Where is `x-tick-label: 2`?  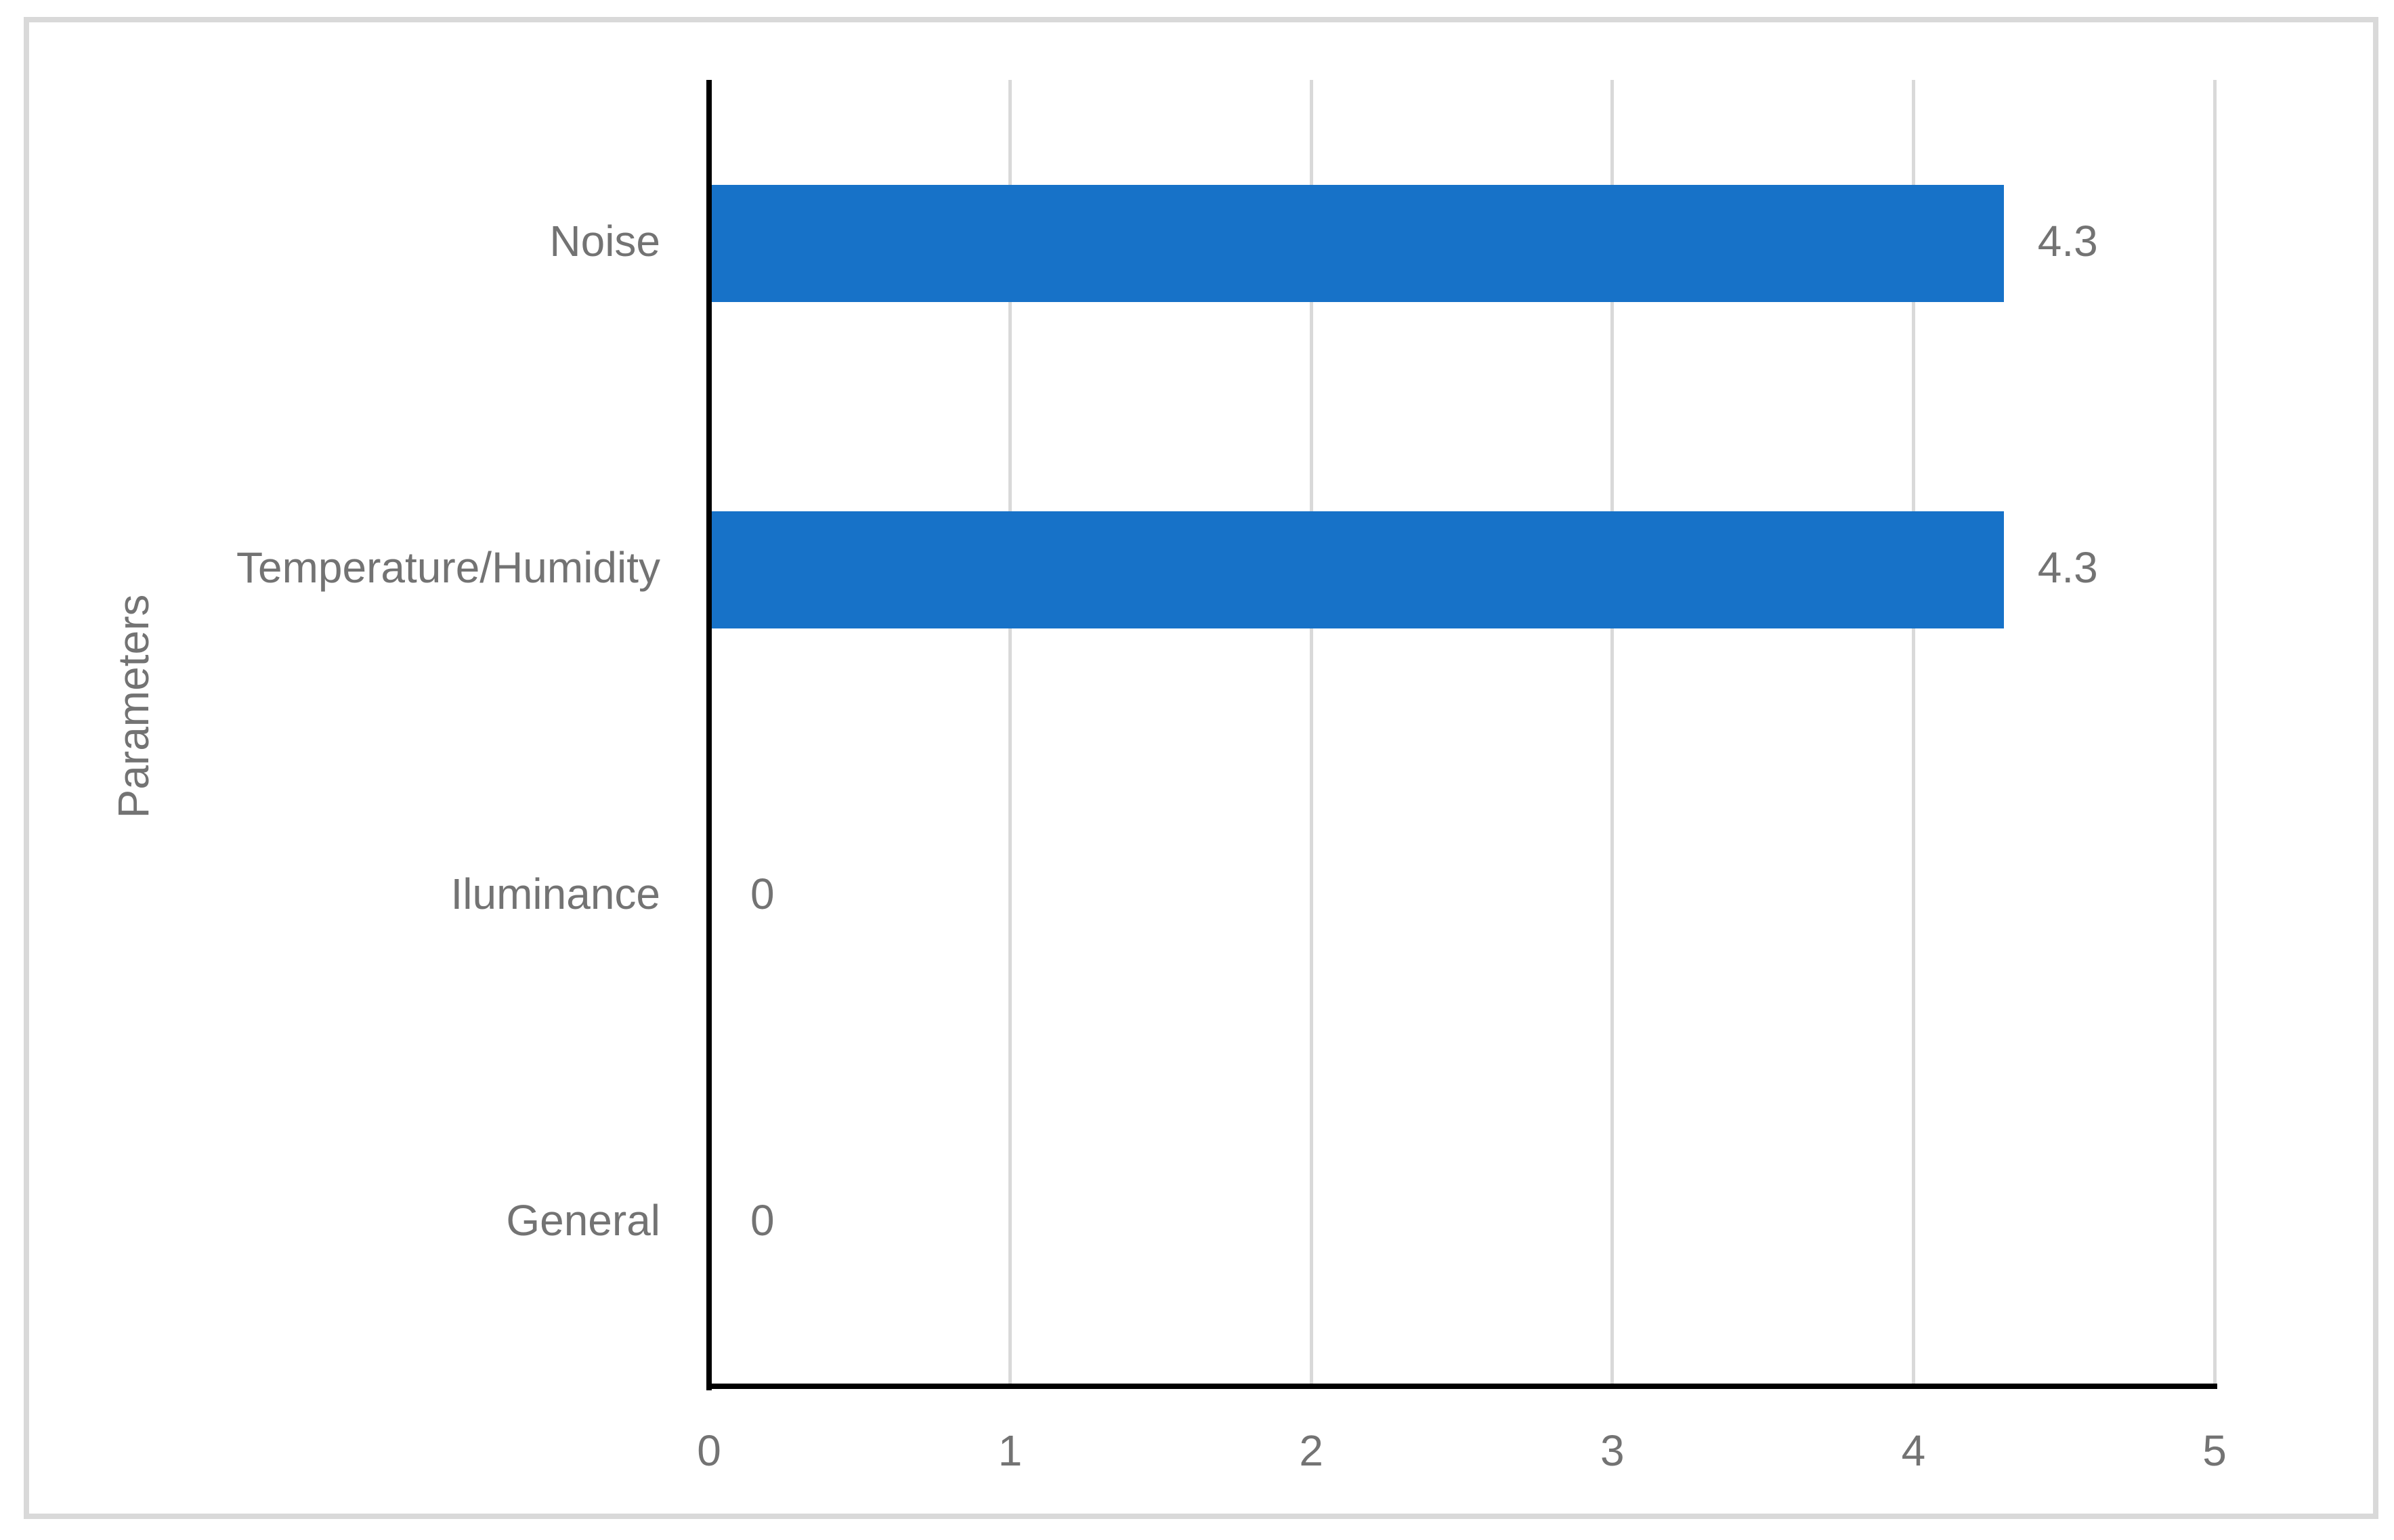 x-tick-label: 2 is located at coordinates (1311, 1450).